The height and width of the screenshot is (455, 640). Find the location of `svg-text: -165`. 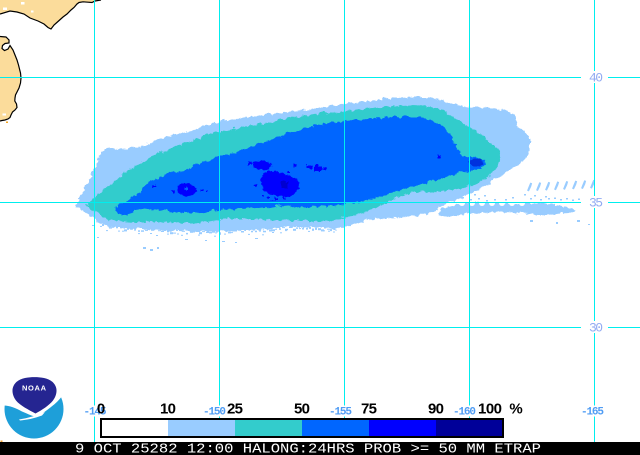

svg-text: -165 is located at coordinates (592, 413).